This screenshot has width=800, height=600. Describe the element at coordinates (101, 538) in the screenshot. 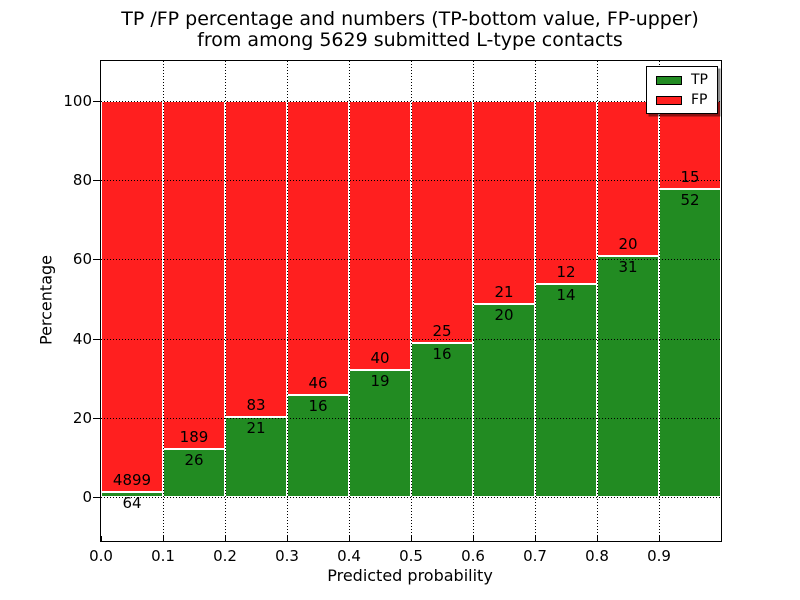

I see `x-tick` at that location.